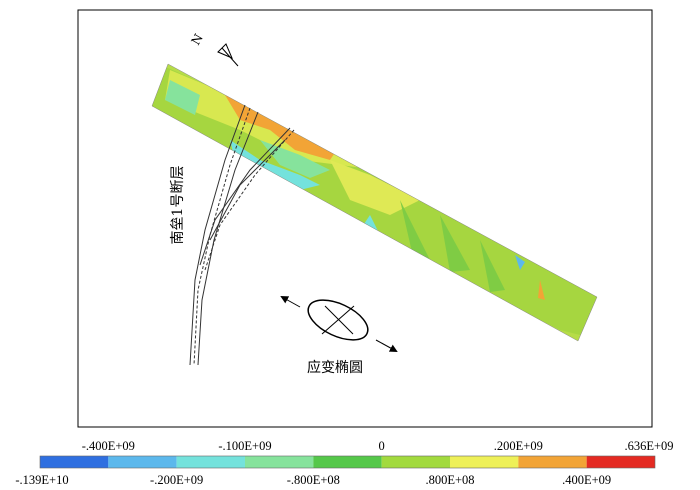 Image resolution: width=700 pixels, height=490 pixels. What do you see at coordinates (586, 480) in the screenshot?
I see `colorbar-label: .400E+09` at bounding box center [586, 480].